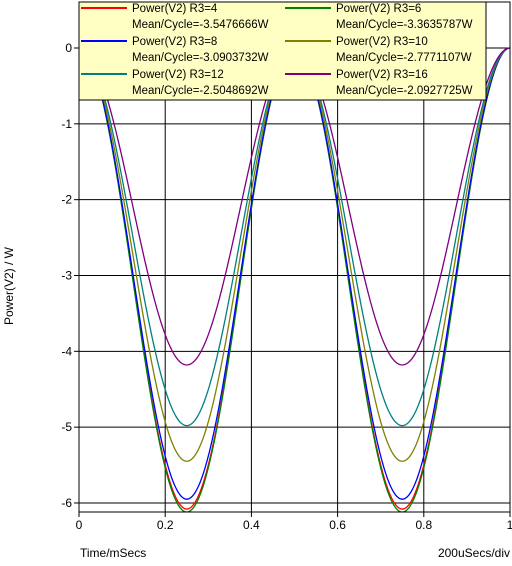 This screenshot has height=566, width=512. I want to click on legend-series-name: Power(V2) R3=12, so click(178, 75).